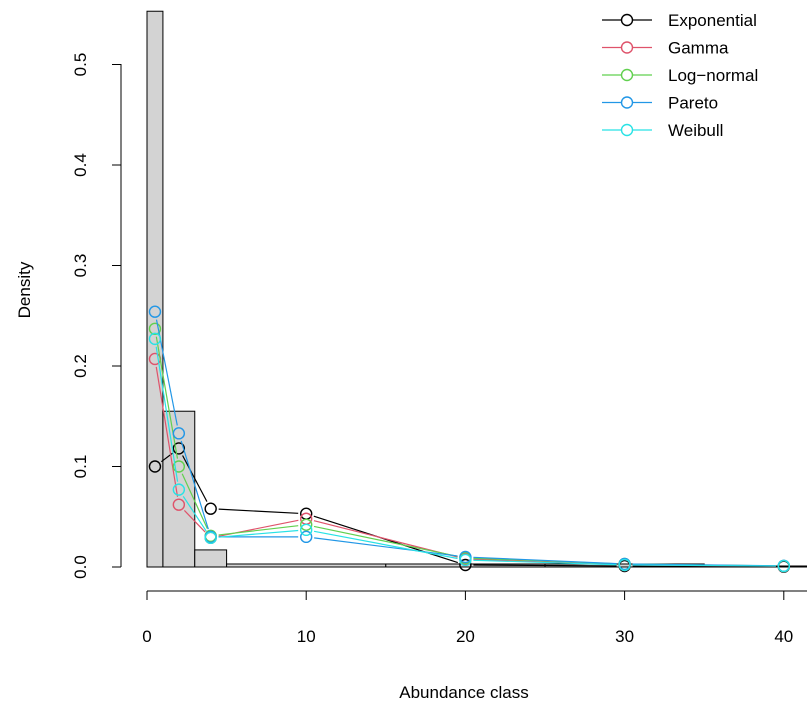  What do you see at coordinates (80, 65) in the screenshot?
I see `y-tick-label: 0.5` at bounding box center [80, 65].